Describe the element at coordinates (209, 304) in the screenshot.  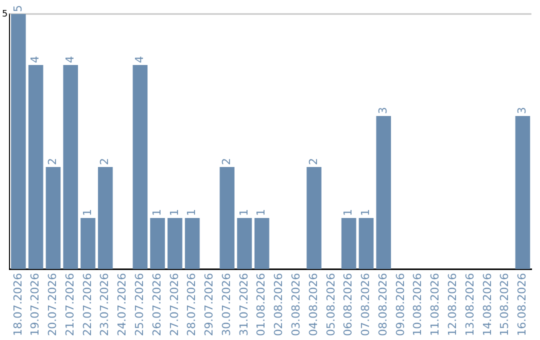
I see `x-tick-label: 29.07.2026` at that location.